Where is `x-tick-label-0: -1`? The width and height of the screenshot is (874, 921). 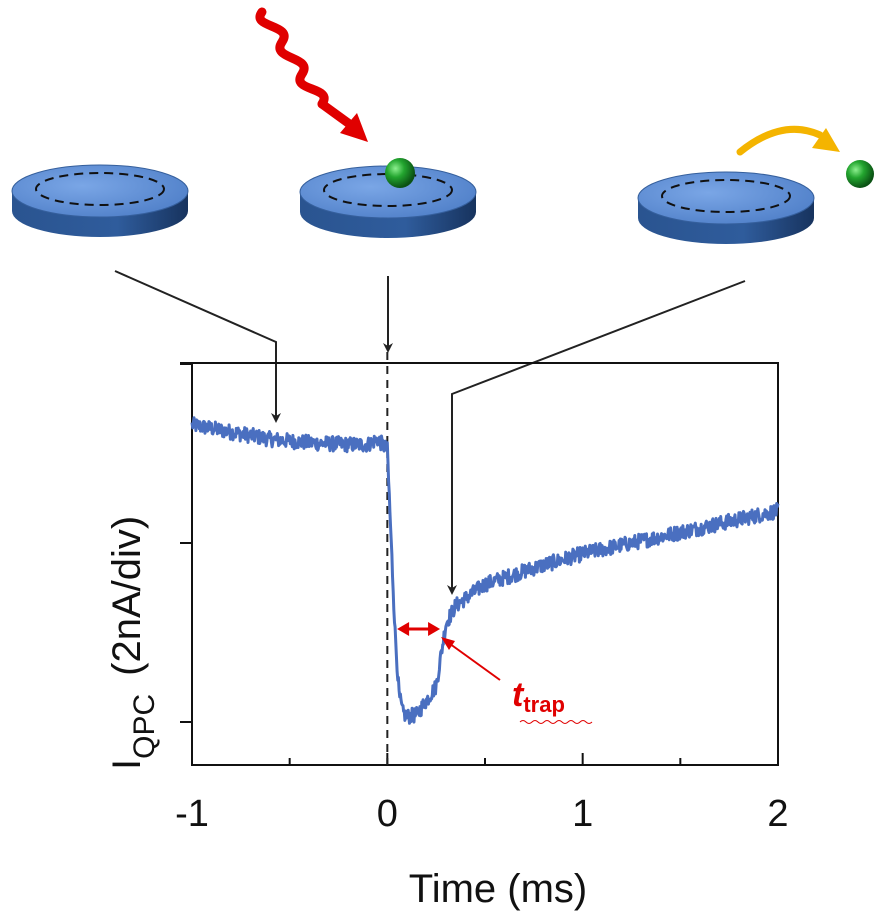 x-tick-label-0: -1 is located at coordinates (192, 814).